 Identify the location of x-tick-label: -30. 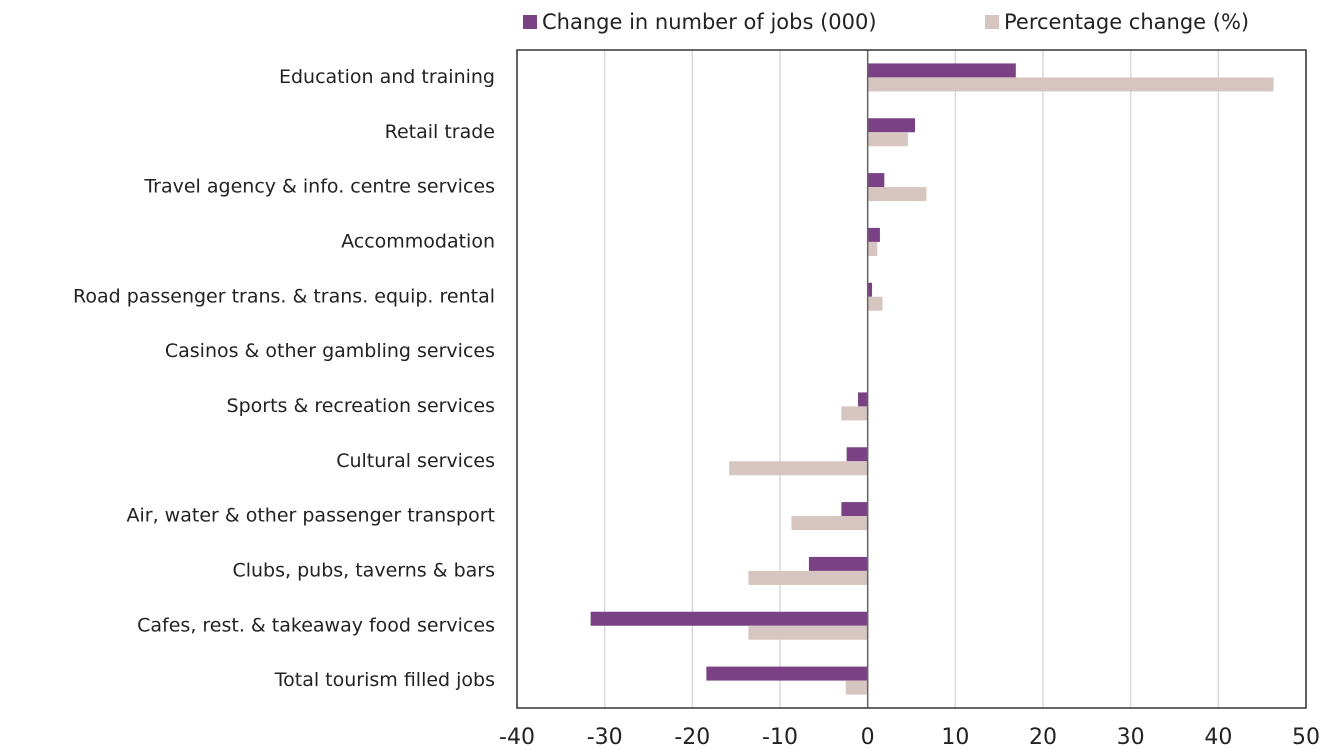
(605, 737).